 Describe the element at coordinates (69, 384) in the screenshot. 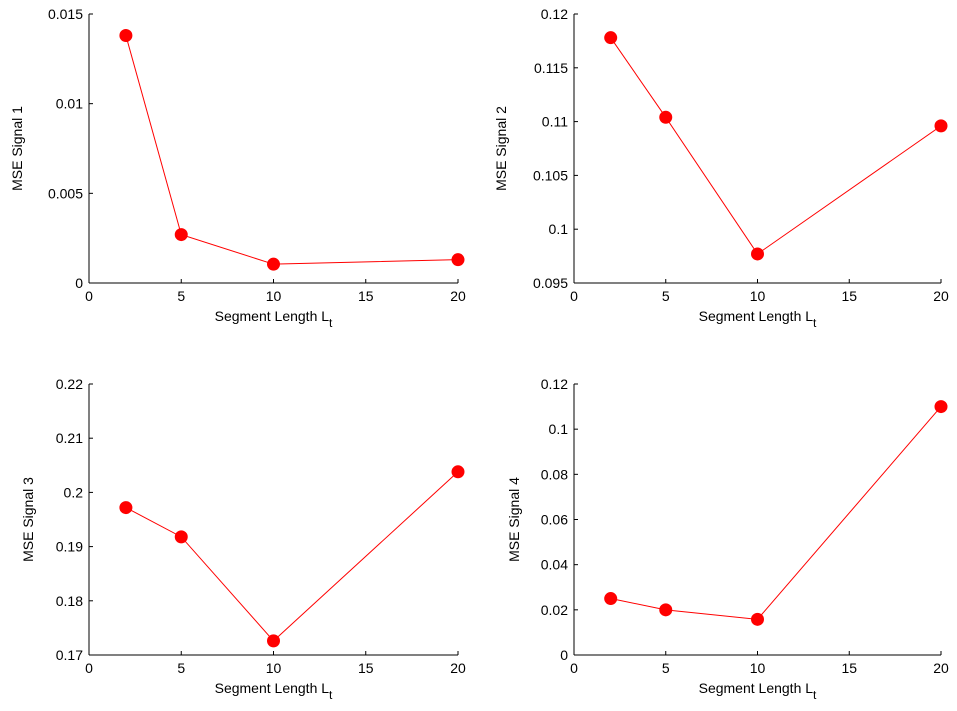

I see `y-tick-label: 0.22` at that location.